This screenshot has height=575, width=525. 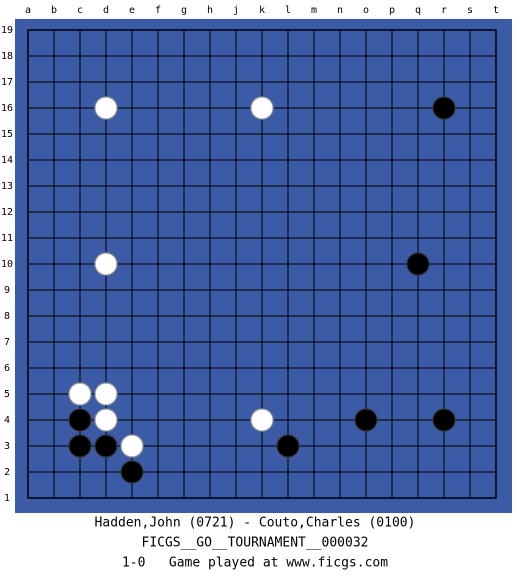 I want to click on column-label: g, so click(x=184, y=10).